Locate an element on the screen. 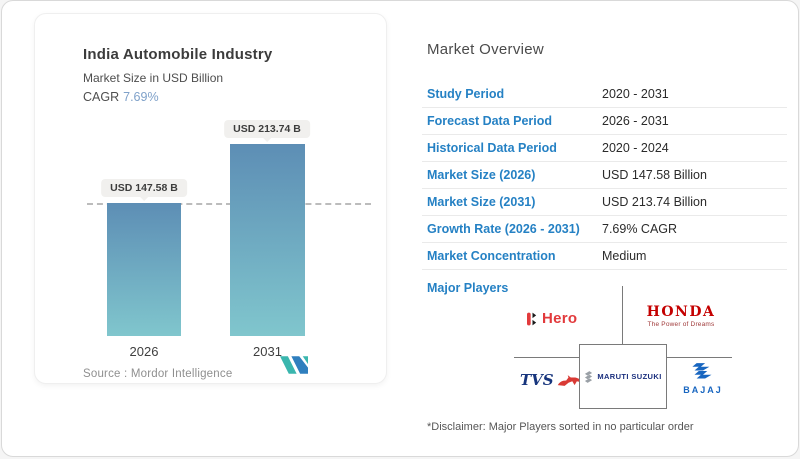  table-row-market-size-2031: Market Size (2031) USD 213.74 Billion is located at coordinates (604, 202).